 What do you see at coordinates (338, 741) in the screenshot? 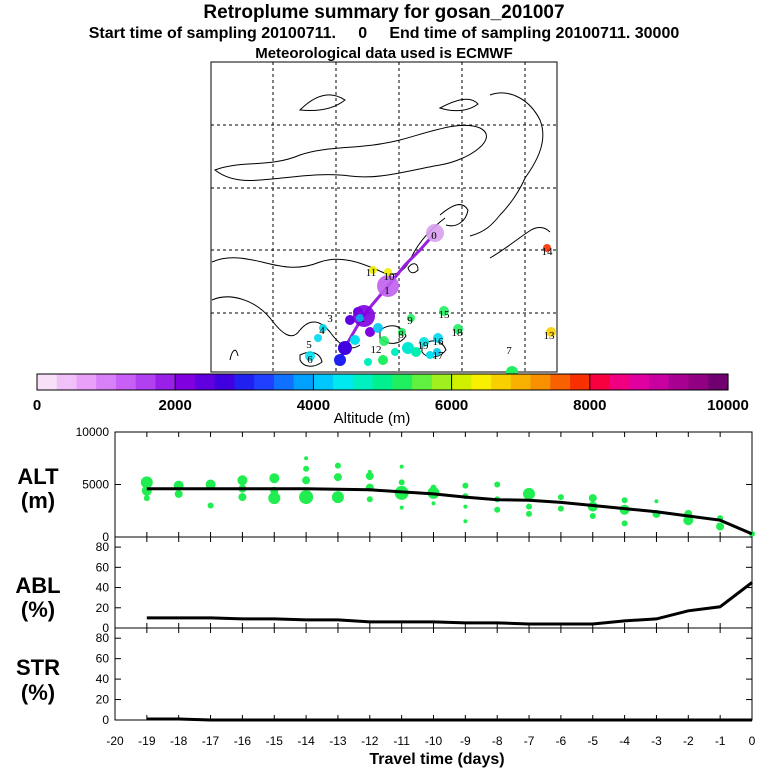
I see `x-tick-label: -13` at bounding box center [338, 741].